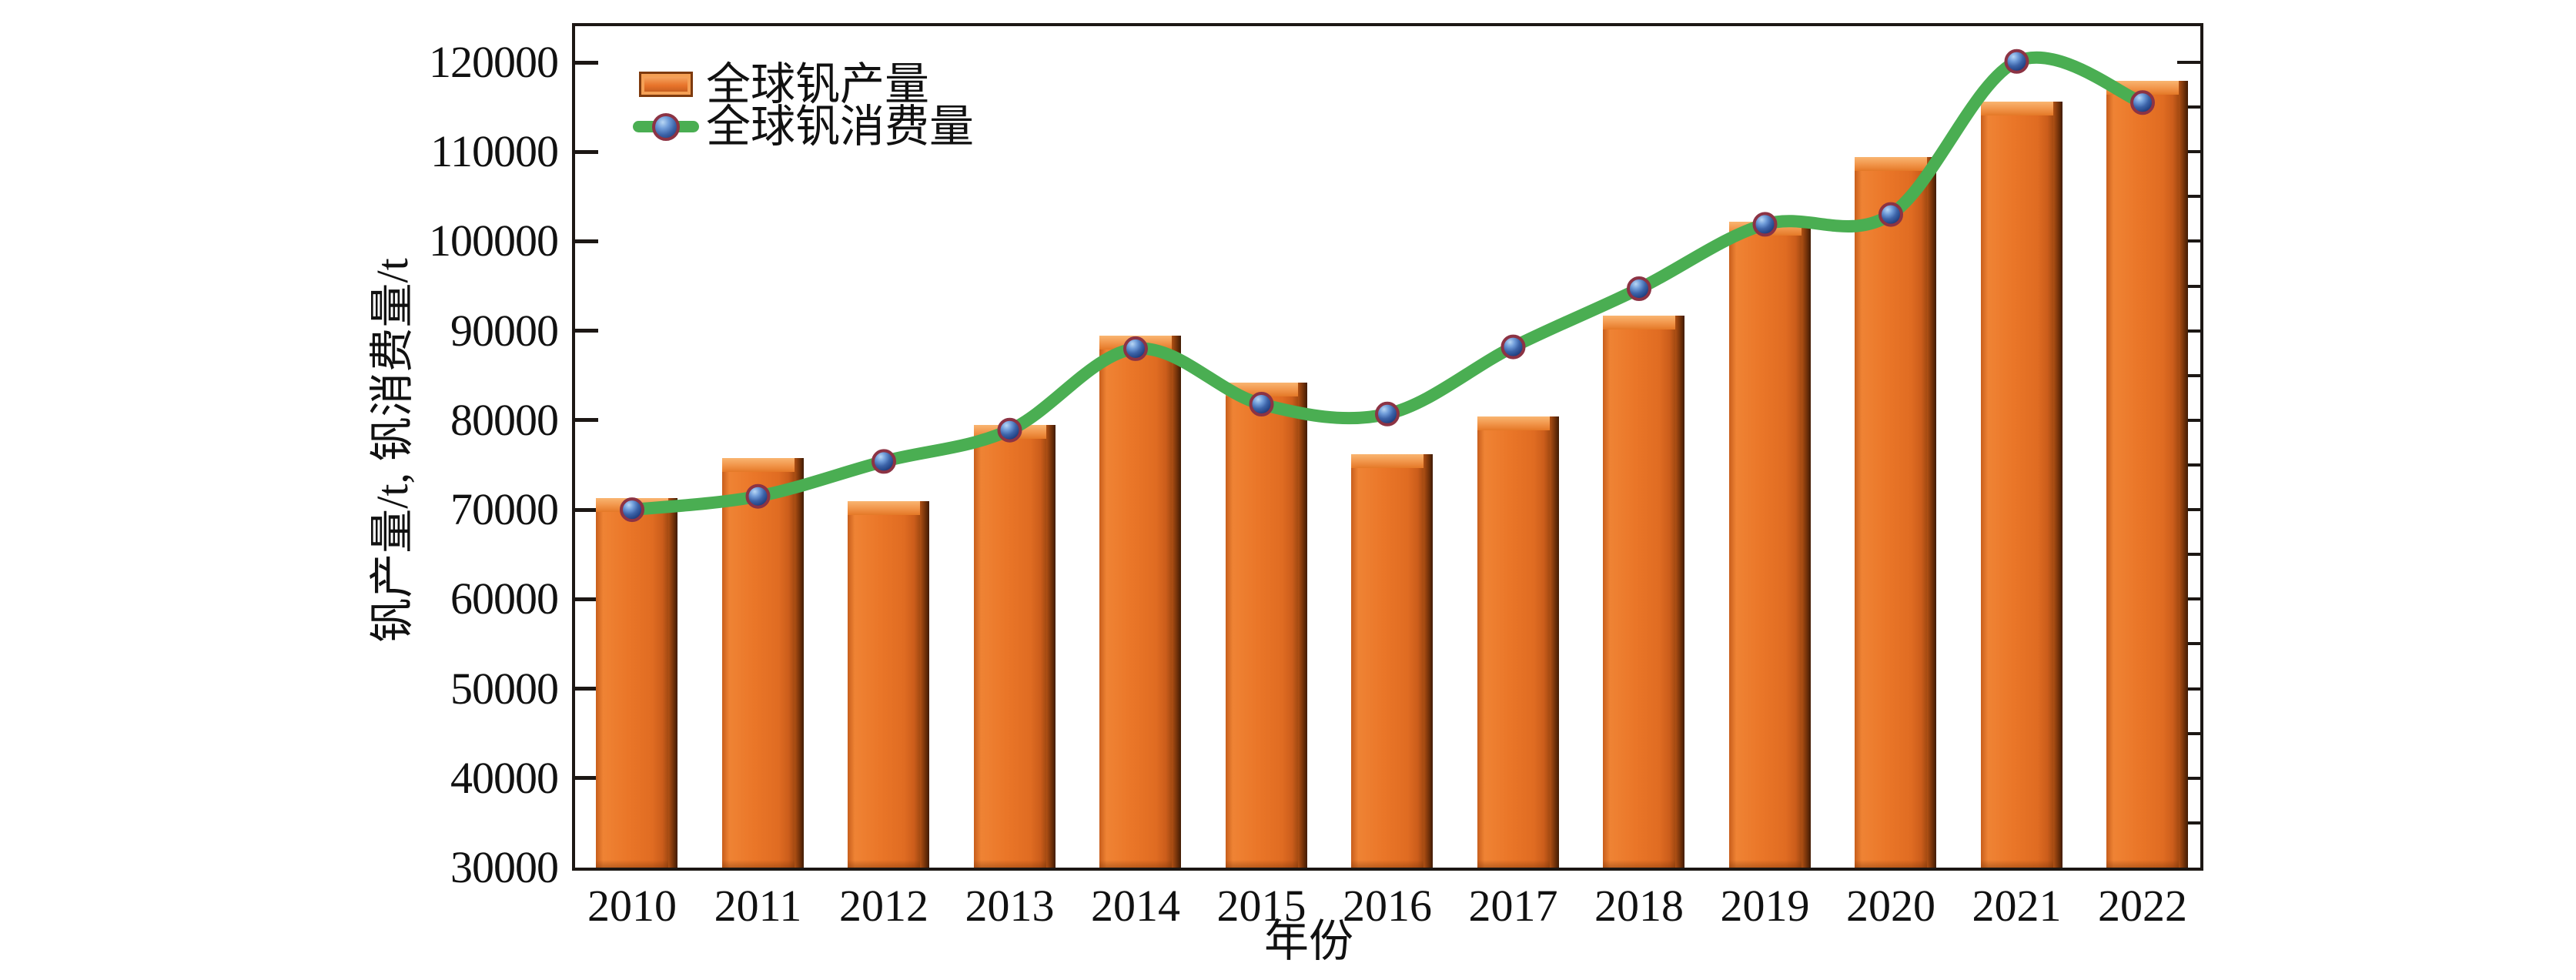 This screenshot has height=980, width=2576. Describe the element at coordinates (1644, 591) in the screenshot. I see `bar-2018` at that location.